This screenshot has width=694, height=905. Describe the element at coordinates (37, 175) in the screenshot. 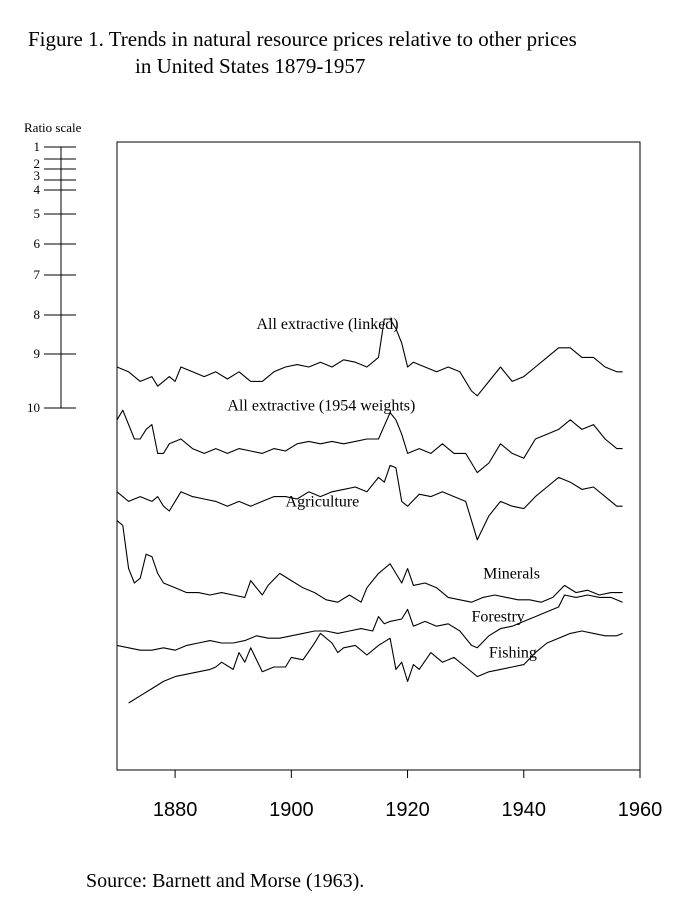

I see `ratio-scale-tick-label: 3` at that location.